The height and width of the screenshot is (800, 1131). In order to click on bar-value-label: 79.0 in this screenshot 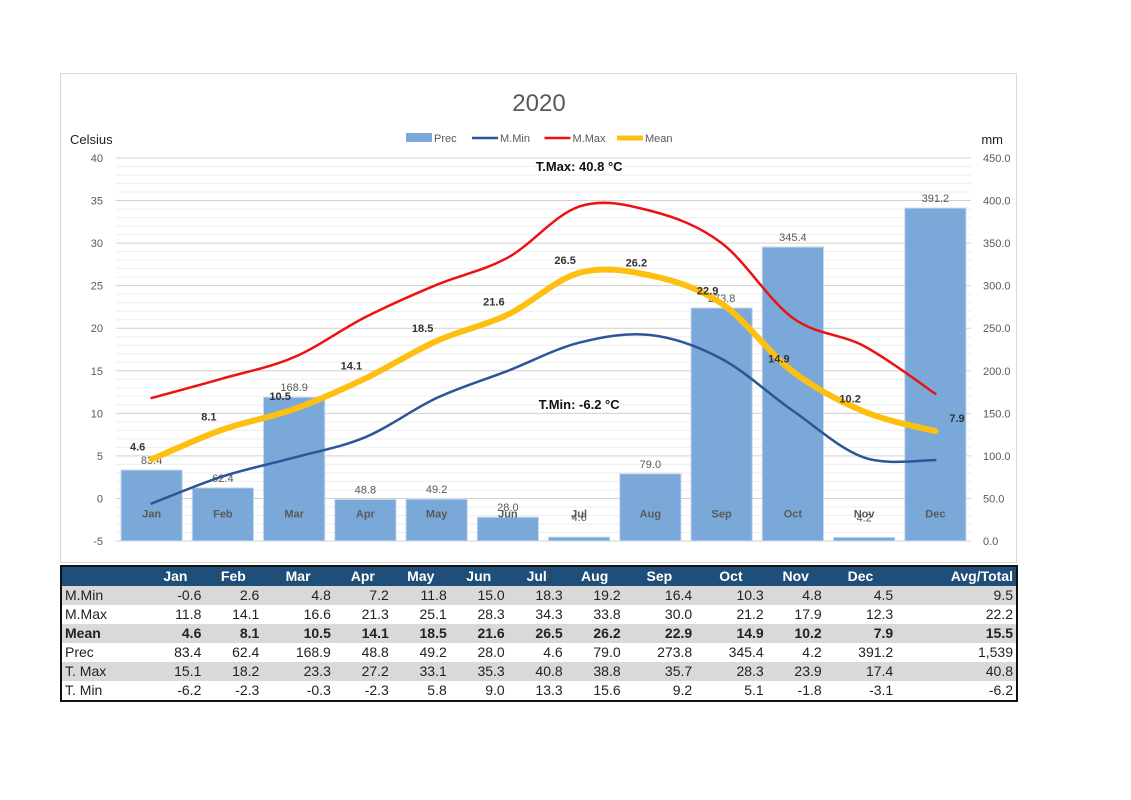, I will do `click(650, 465)`.